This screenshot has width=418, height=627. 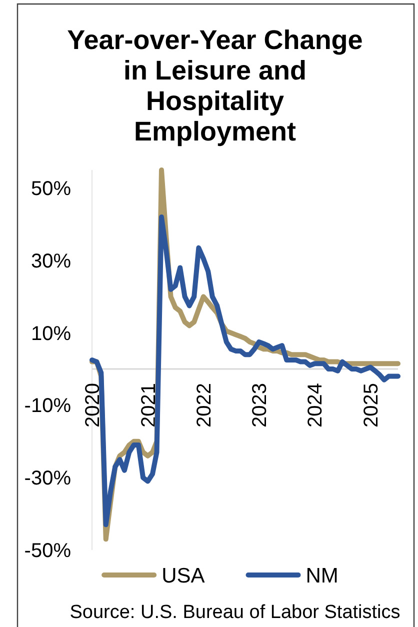 What do you see at coordinates (51, 189) in the screenshot?
I see `y-tick-label: 50%` at bounding box center [51, 189].